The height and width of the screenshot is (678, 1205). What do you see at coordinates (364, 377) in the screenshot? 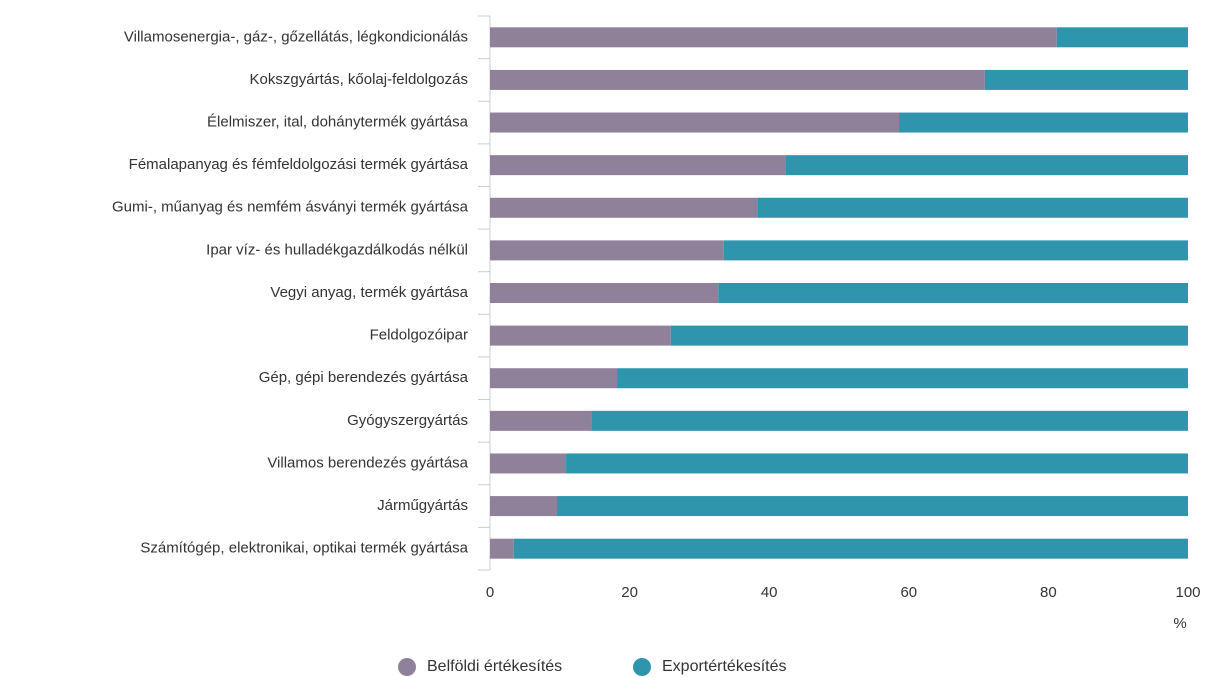
I see `y-tick-label: Gép, gépi berendezés gyártása` at bounding box center [364, 377].